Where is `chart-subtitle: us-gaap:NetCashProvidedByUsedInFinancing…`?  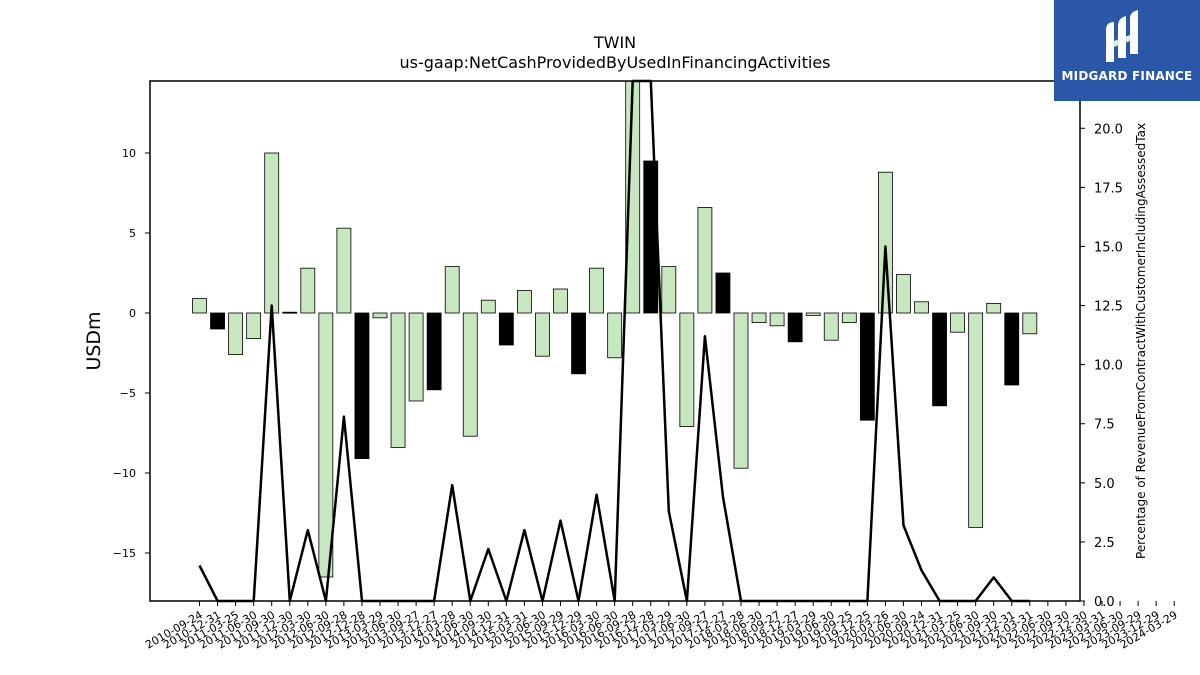 chart-subtitle: us-gaap:NetCashProvidedByUsedInFinancing… is located at coordinates (614, 62).